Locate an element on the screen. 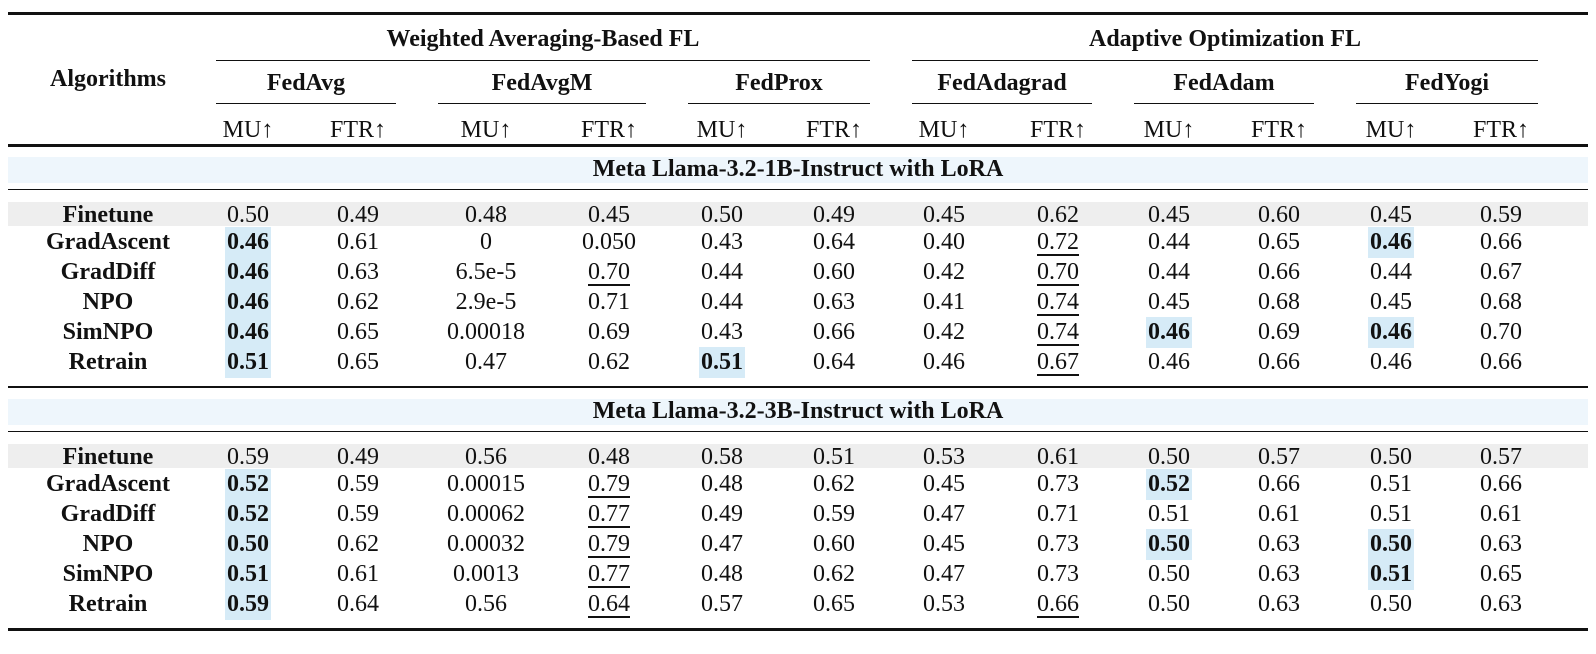  table-cell: 0.71 is located at coordinates (1058, 514).